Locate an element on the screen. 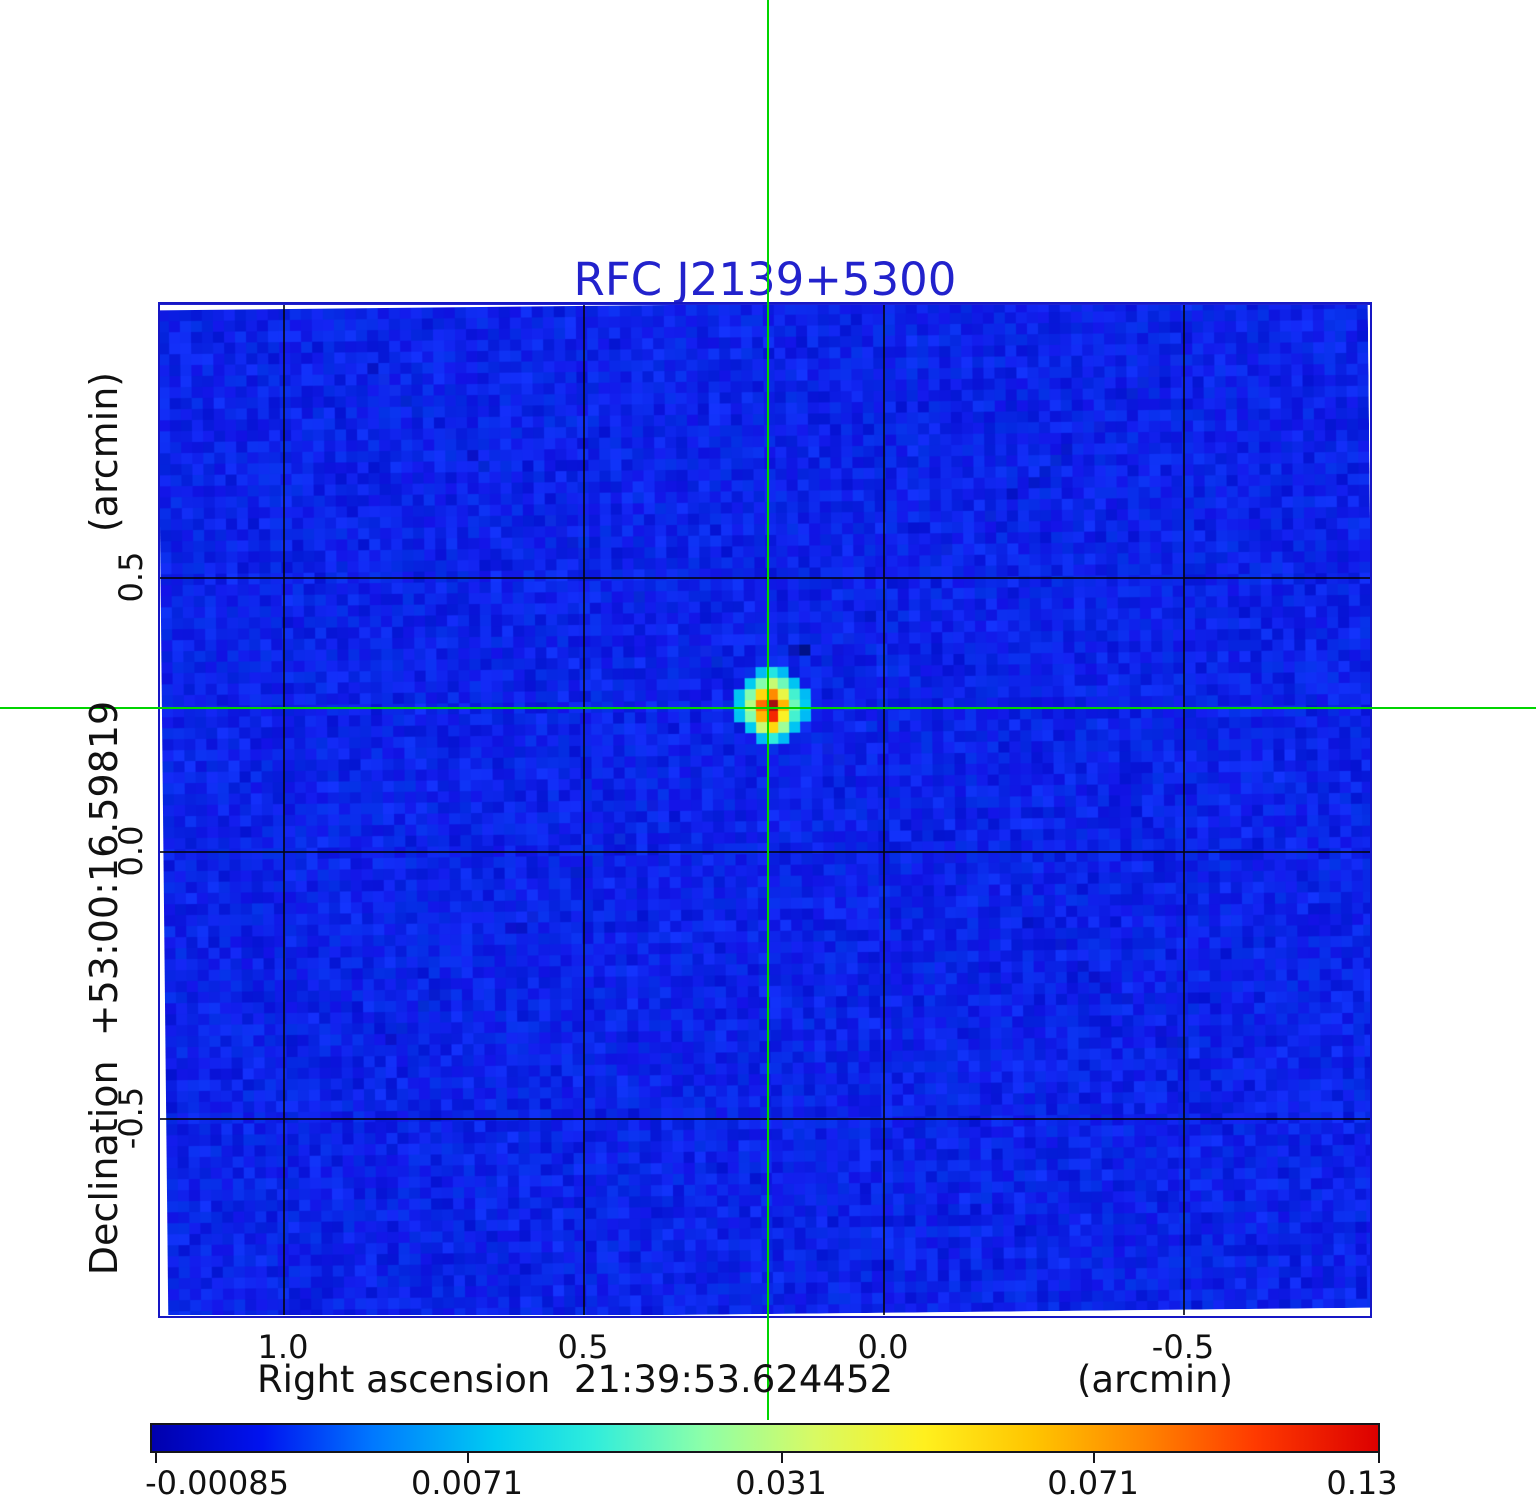  y-tick-label-2: -0.5 is located at coordinates (131, 1118).